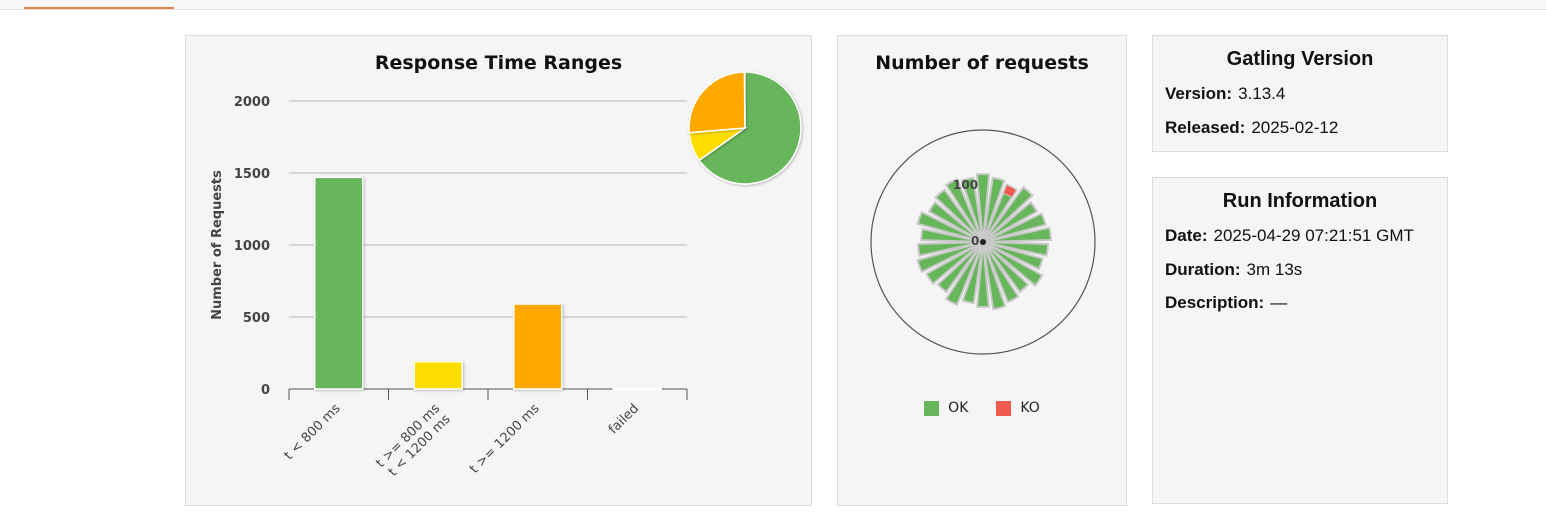  Describe the element at coordinates (1313, 235) in the screenshot. I see `date-value: 2025-04-29 07:21:51 GMT` at that location.